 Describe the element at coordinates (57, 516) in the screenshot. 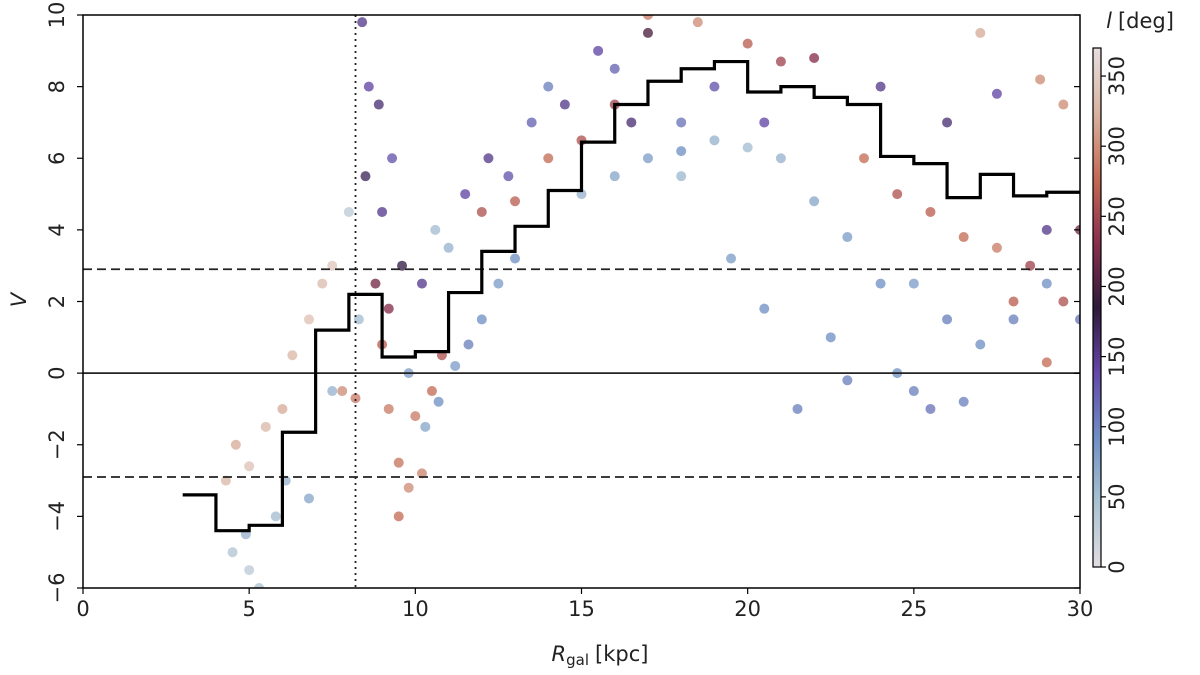

I see `y-tick-label: −4` at that location.